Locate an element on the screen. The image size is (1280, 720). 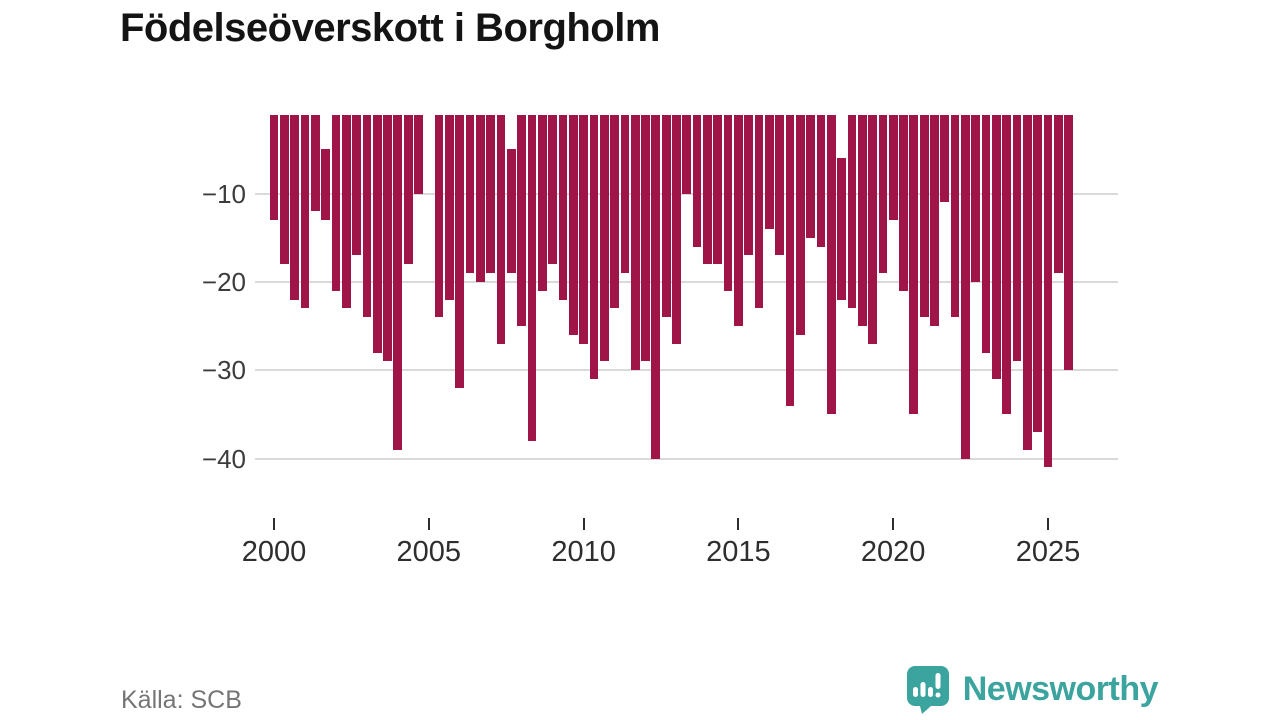
x-axis-tick-label: 2000 is located at coordinates (274, 552).